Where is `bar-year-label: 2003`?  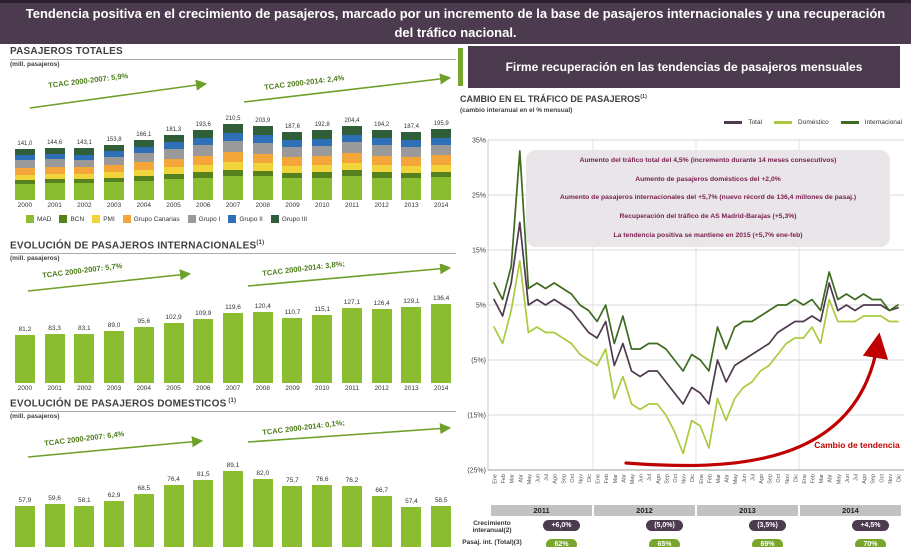
bar-year-label: 2003 is located at coordinates (114, 388).